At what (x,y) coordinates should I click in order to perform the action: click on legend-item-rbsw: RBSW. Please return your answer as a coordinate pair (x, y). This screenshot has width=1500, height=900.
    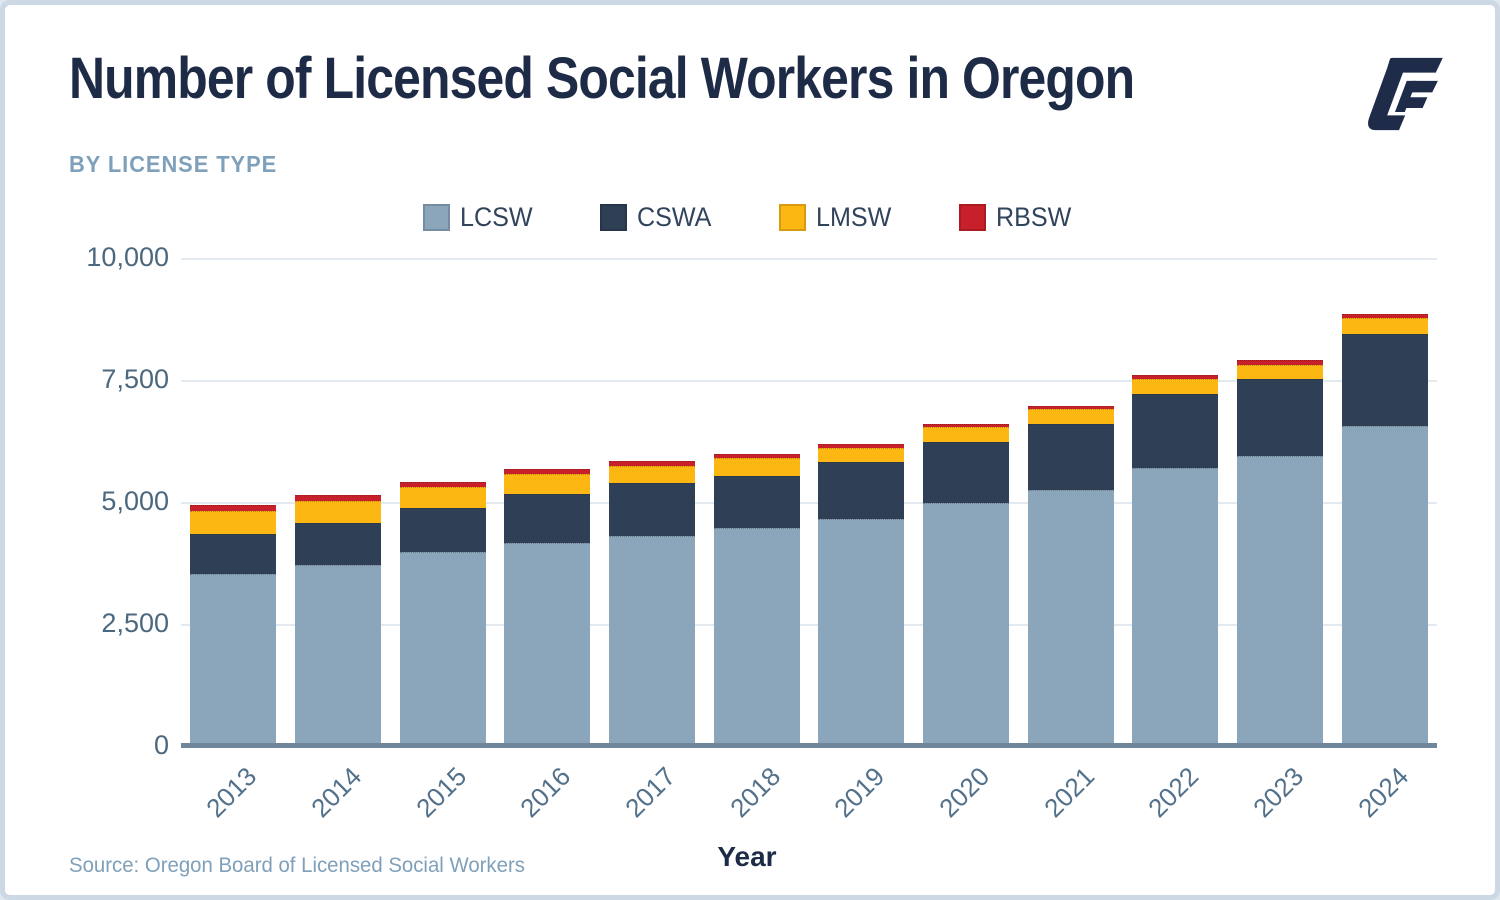
    Looking at the image, I should click on (1018, 217).